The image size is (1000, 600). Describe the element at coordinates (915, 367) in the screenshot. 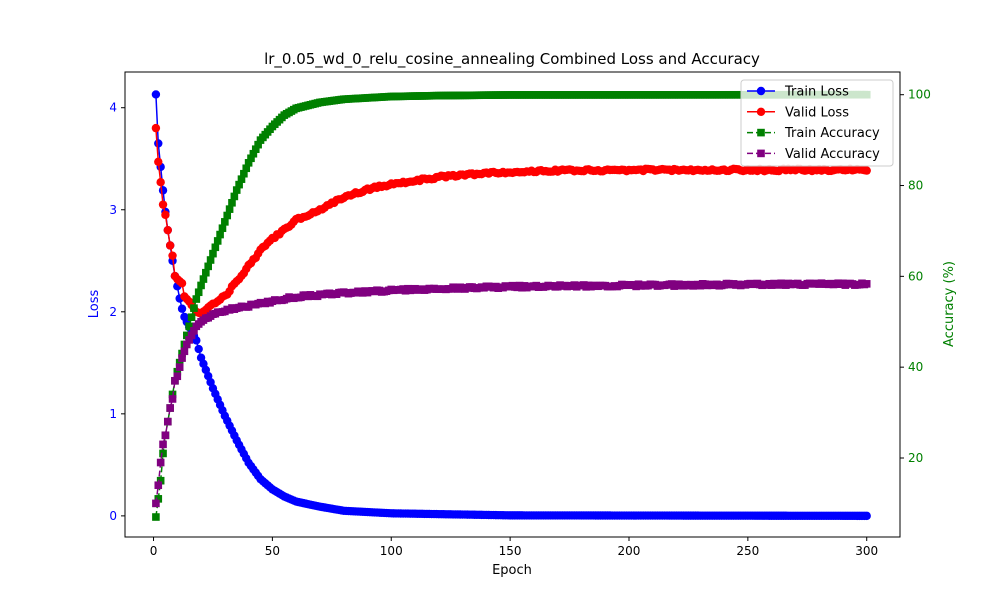

I see `right-tick-label: 40` at that location.